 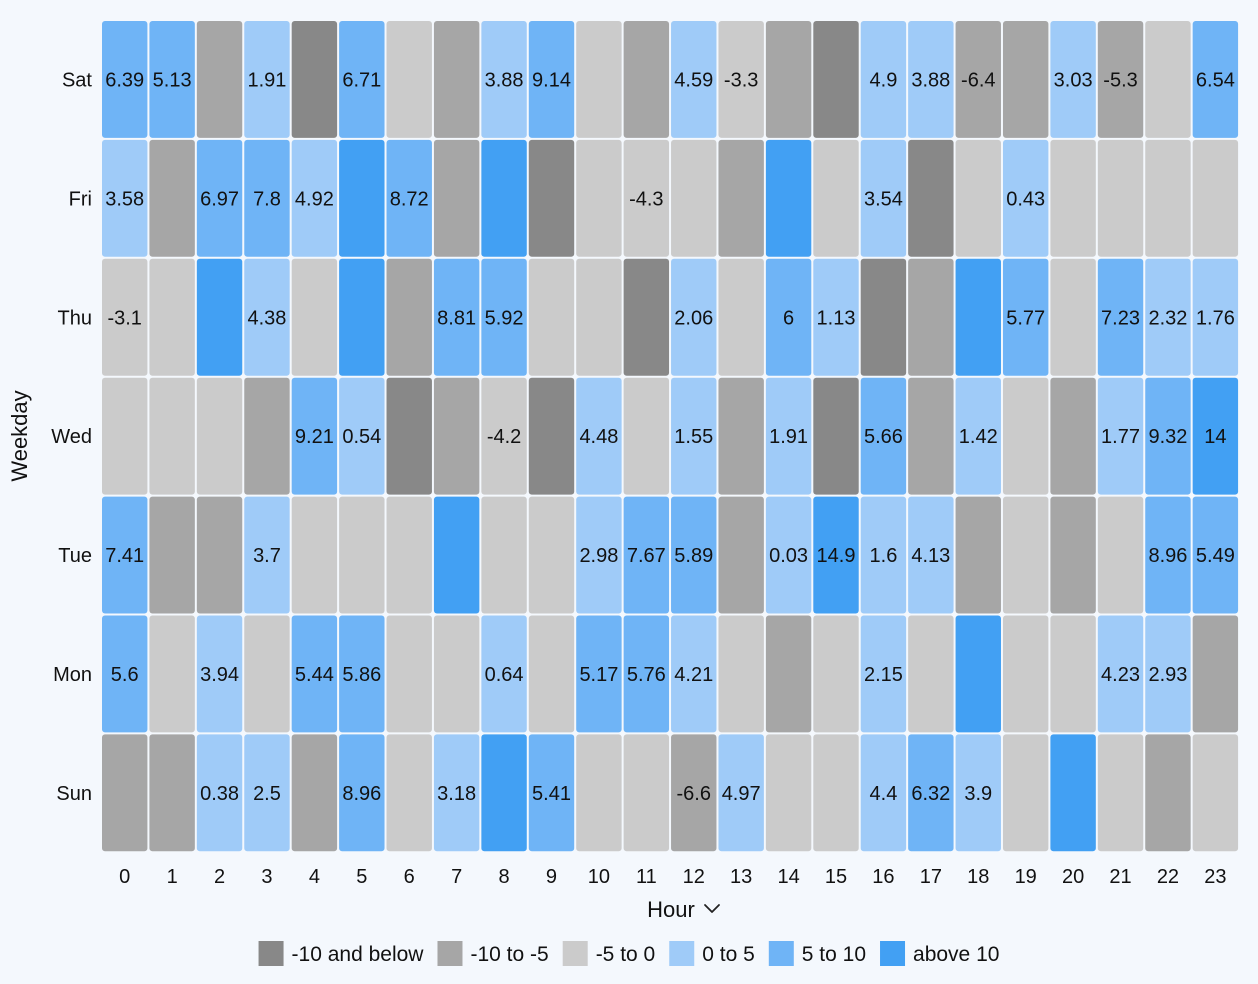 What do you see at coordinates (683, 909) in the screenshot?
I see `x-axis-title-group: Hour` at bounding box center [683, 909].